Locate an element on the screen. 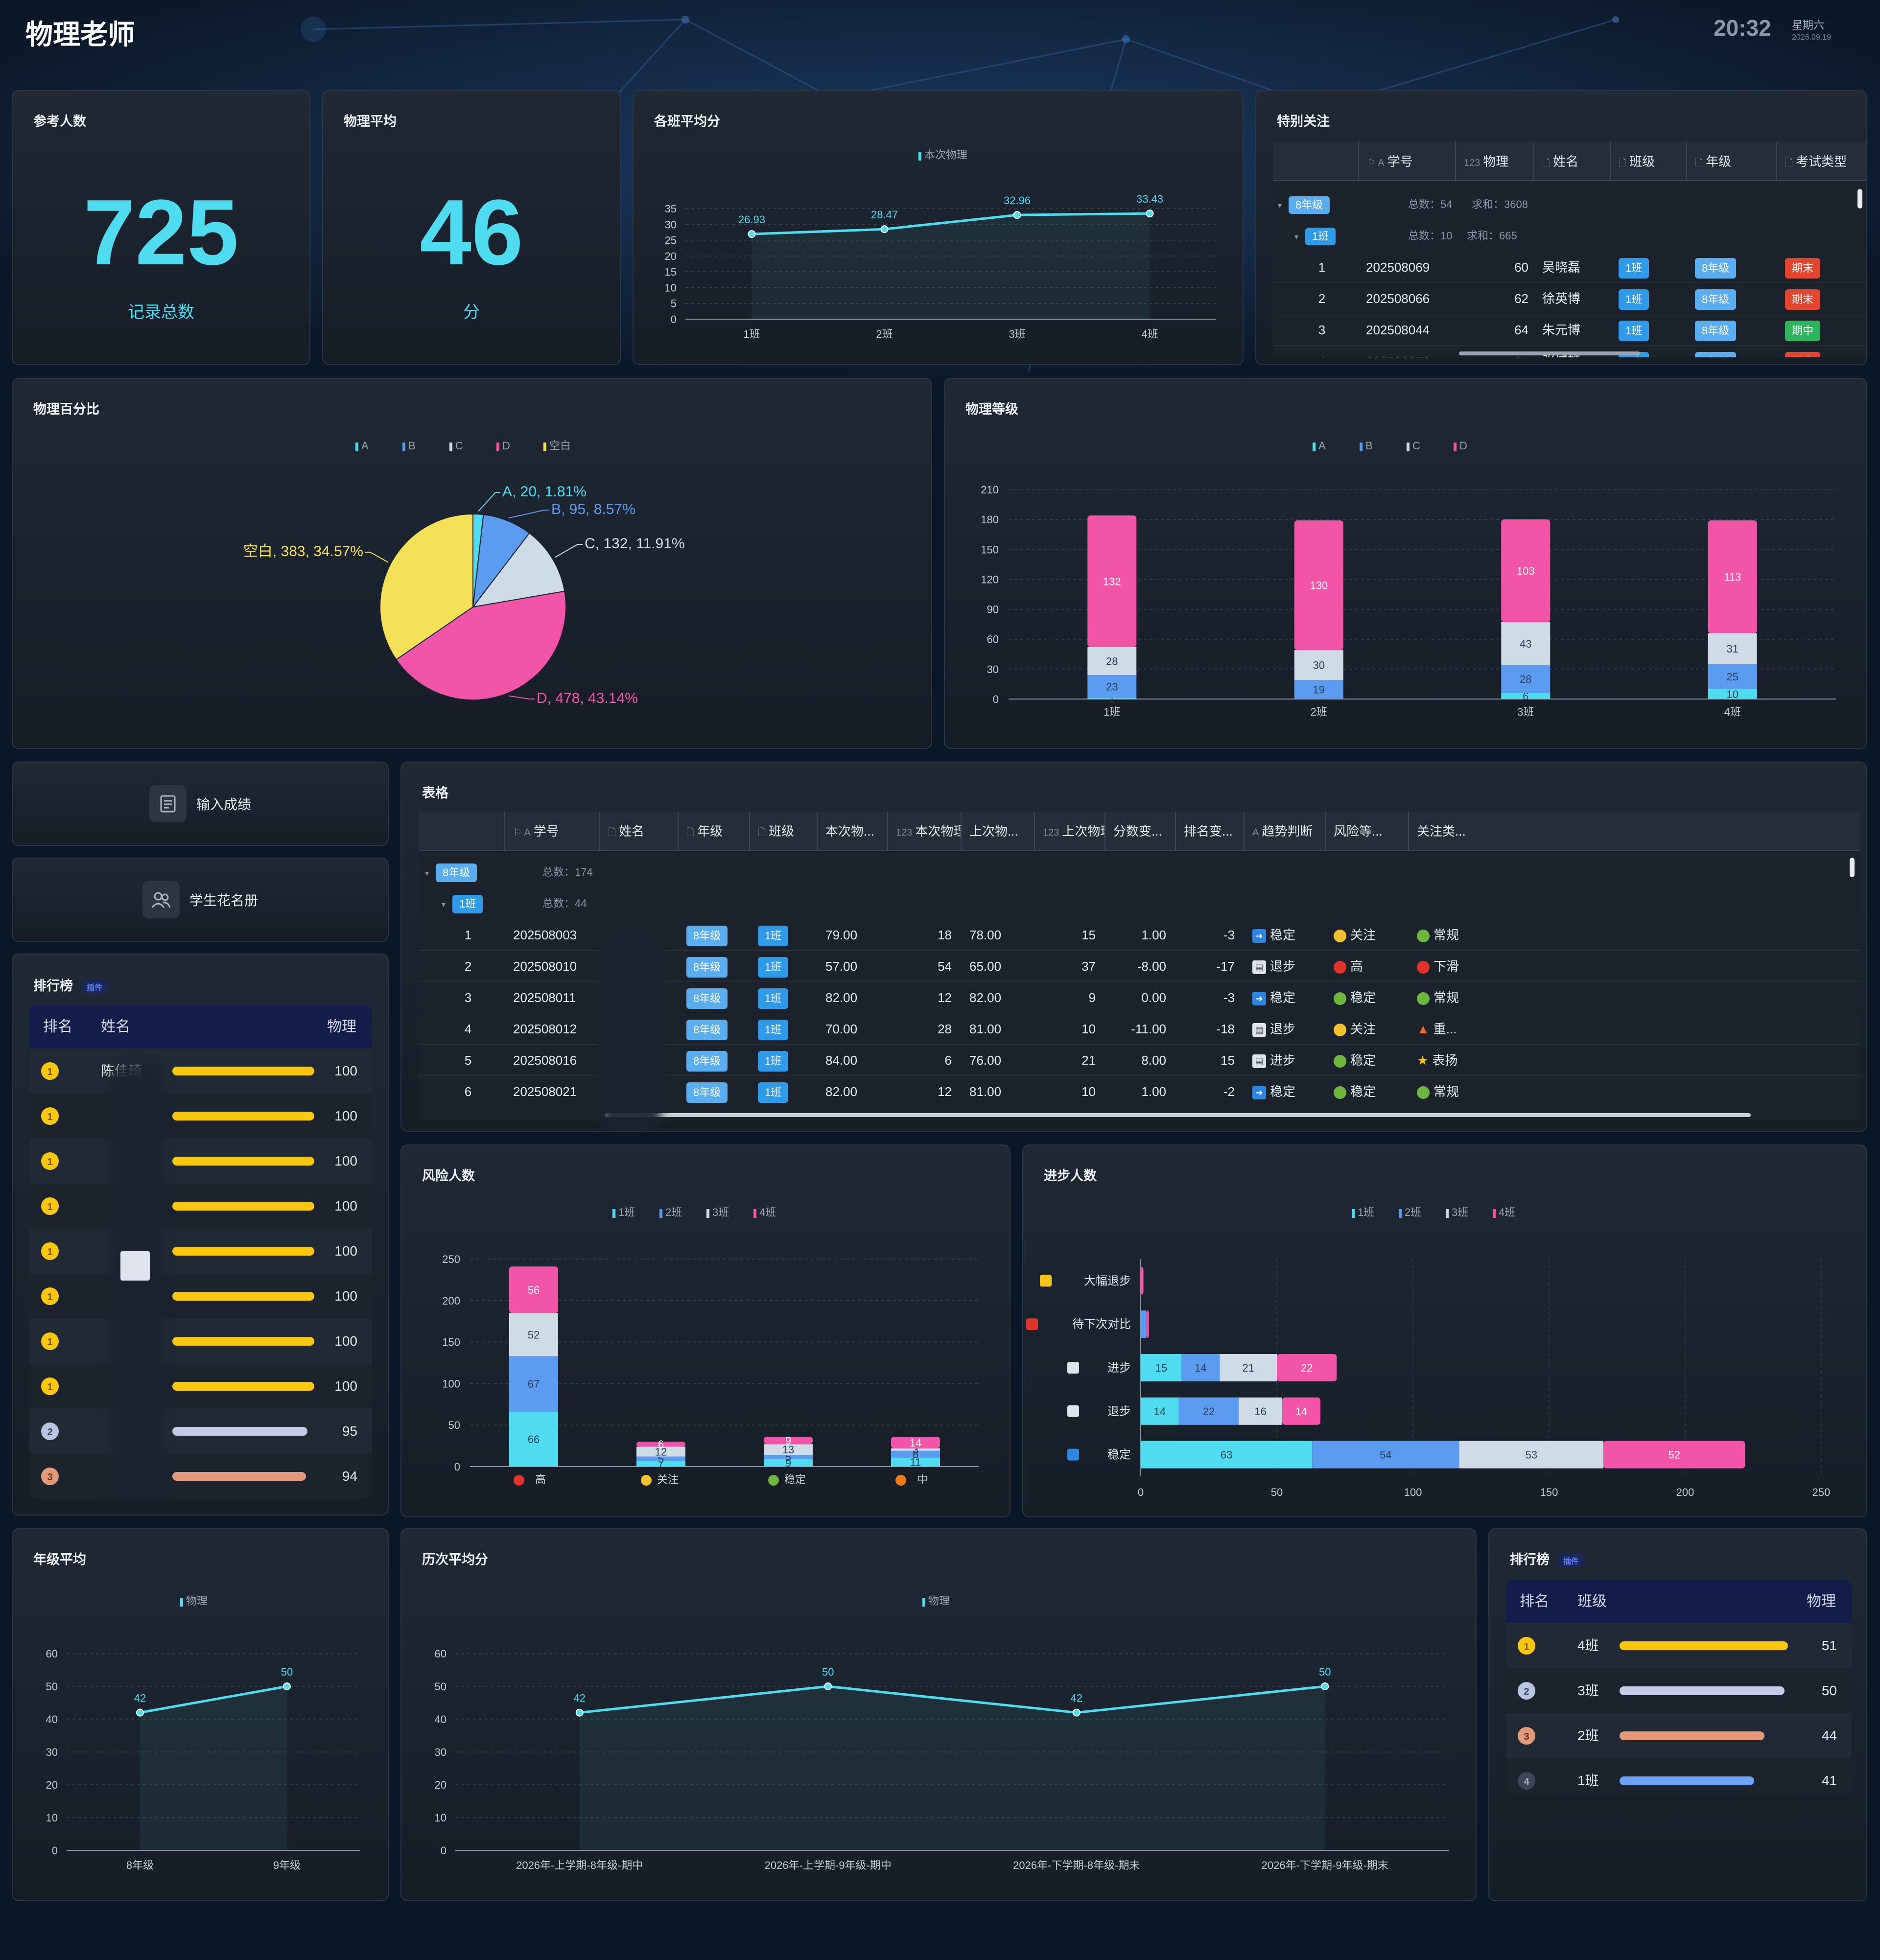 The image size is (1880, 1960). legend-label: A is located at coordinates (1322, 446).